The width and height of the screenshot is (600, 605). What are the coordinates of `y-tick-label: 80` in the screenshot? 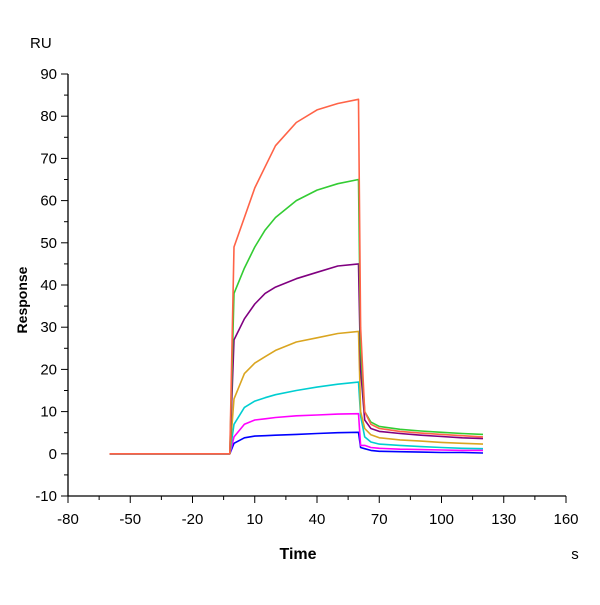 It's located at (48, 116).